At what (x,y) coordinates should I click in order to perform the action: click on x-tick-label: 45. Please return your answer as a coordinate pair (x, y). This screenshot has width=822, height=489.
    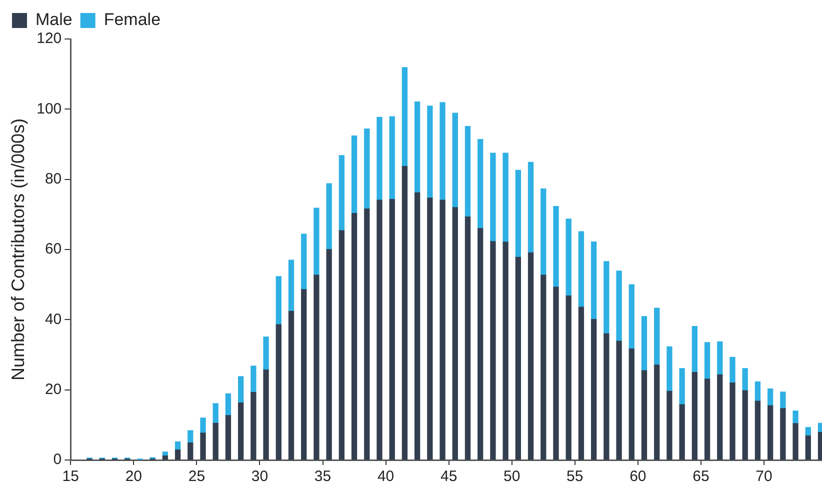
    Looking at the image, I should click on (449, 477).